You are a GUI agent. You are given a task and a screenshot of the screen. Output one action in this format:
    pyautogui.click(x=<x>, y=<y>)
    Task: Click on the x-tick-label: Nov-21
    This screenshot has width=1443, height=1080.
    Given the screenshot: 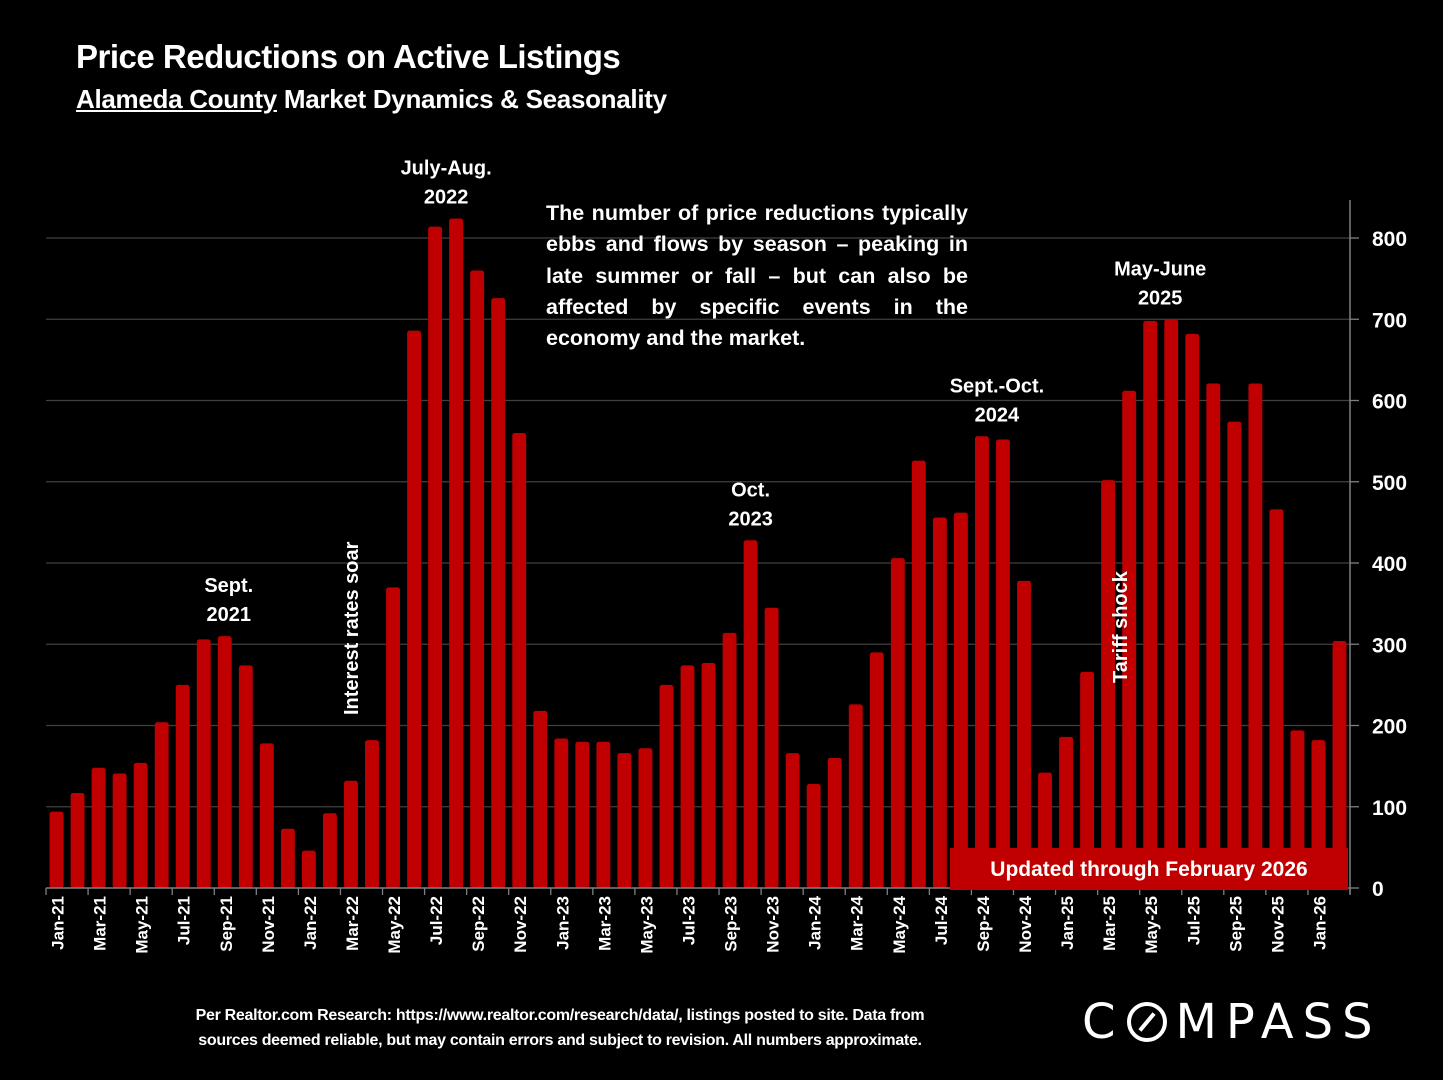 What is the action you would take?
    pyautogui.click(x=268, y=924)
    